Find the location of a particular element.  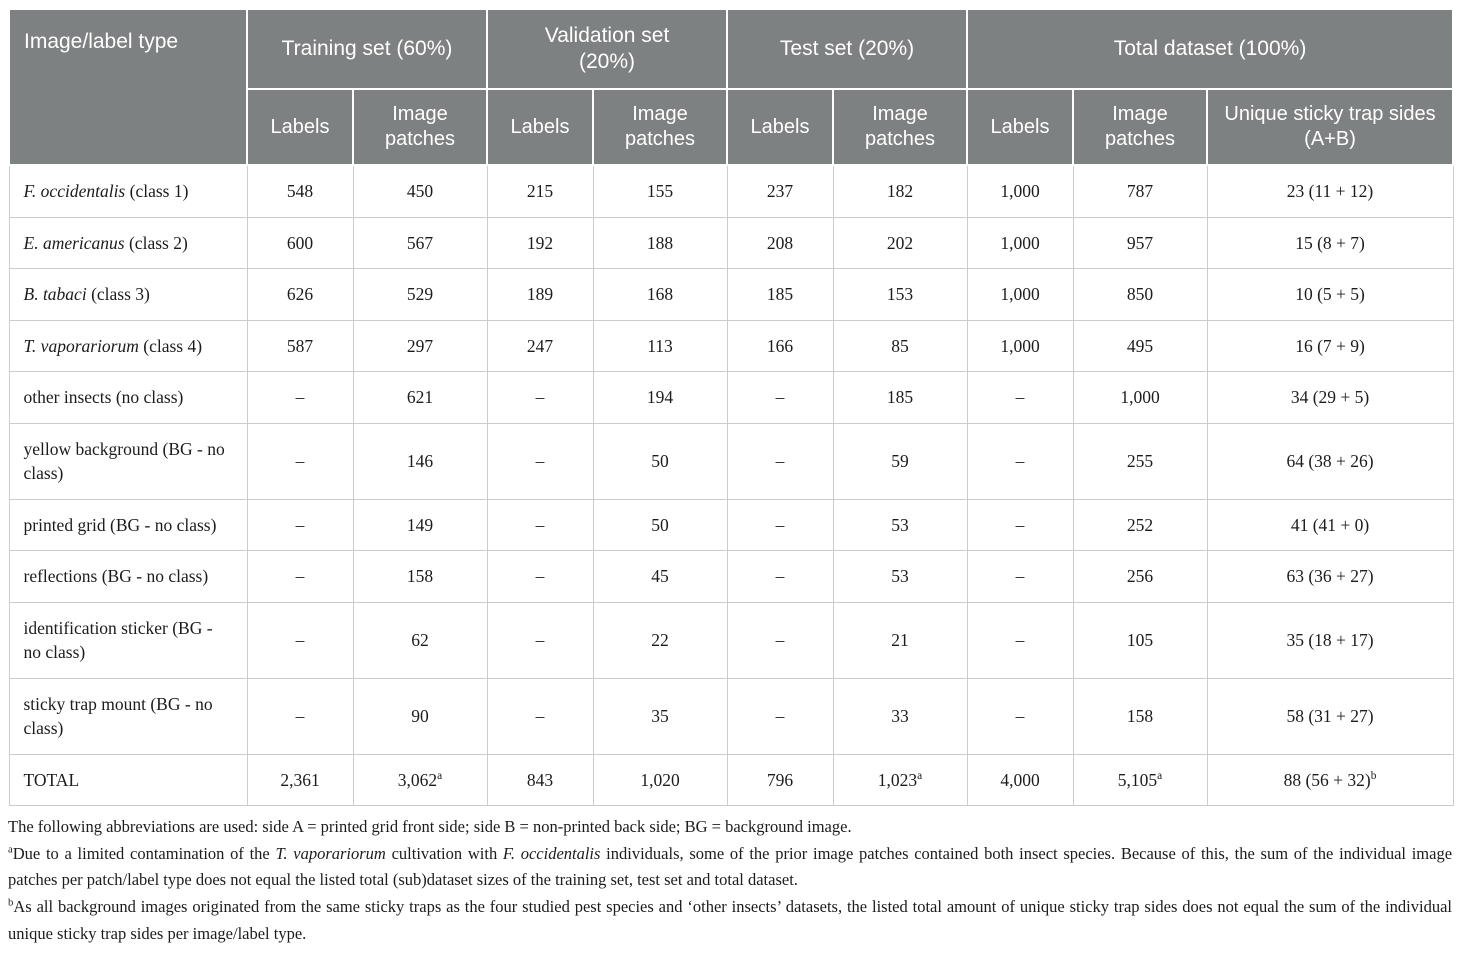

value-cell: 35 (18 + 17) is located at coordinates (1330, 640).